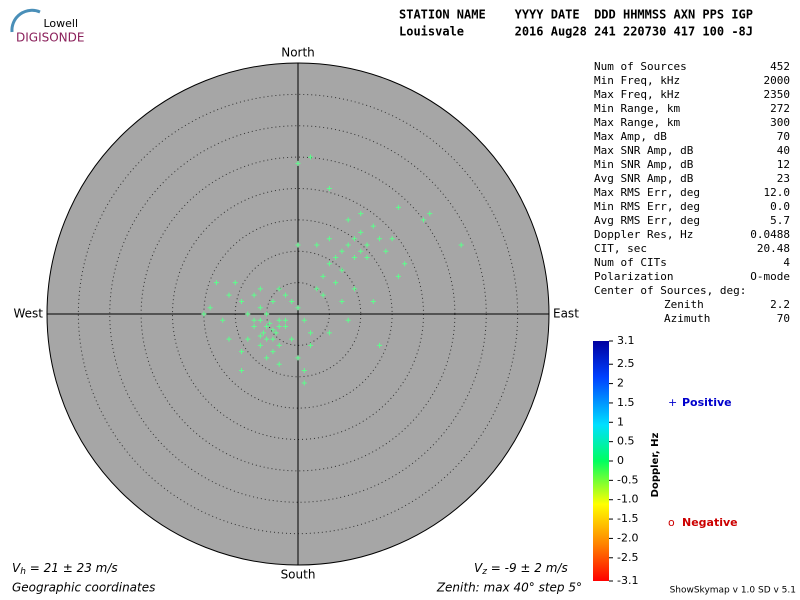 This screenshot has height=600, width=800. I want to click on colorbar-tick-label: -2.0, so click(627, 537).